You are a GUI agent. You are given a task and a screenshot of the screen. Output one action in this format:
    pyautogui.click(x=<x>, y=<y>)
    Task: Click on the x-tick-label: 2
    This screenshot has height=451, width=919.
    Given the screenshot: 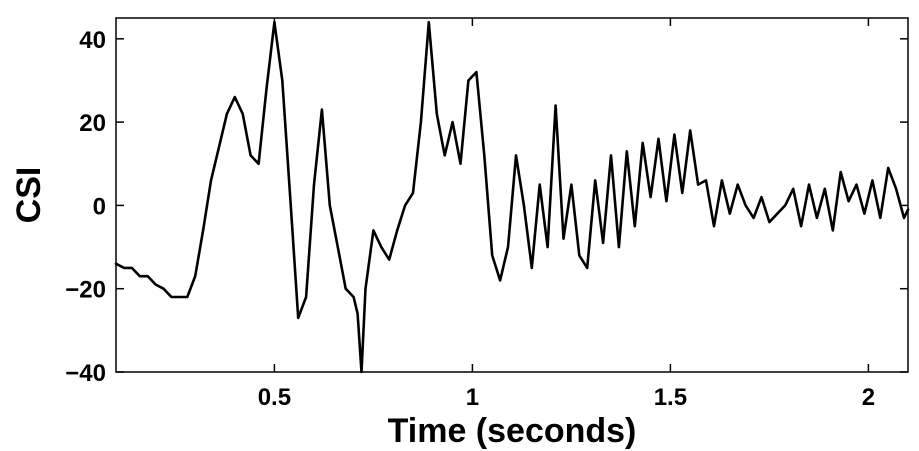 What is the action you would take?
    pyautogui.click(x=868, y=397)
    